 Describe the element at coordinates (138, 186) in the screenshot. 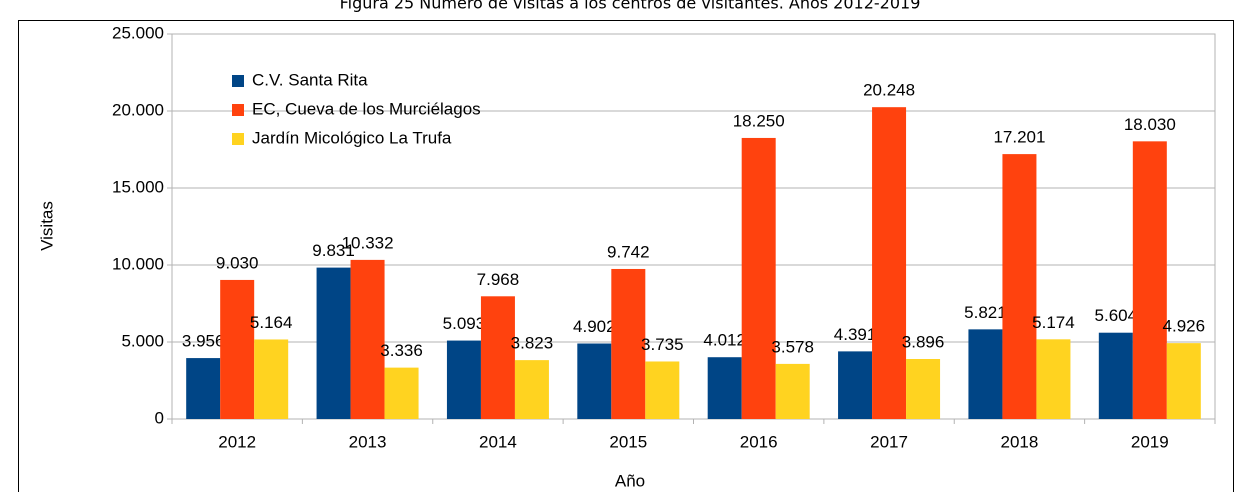

I see `y-tick-label: 15.000` at that location.